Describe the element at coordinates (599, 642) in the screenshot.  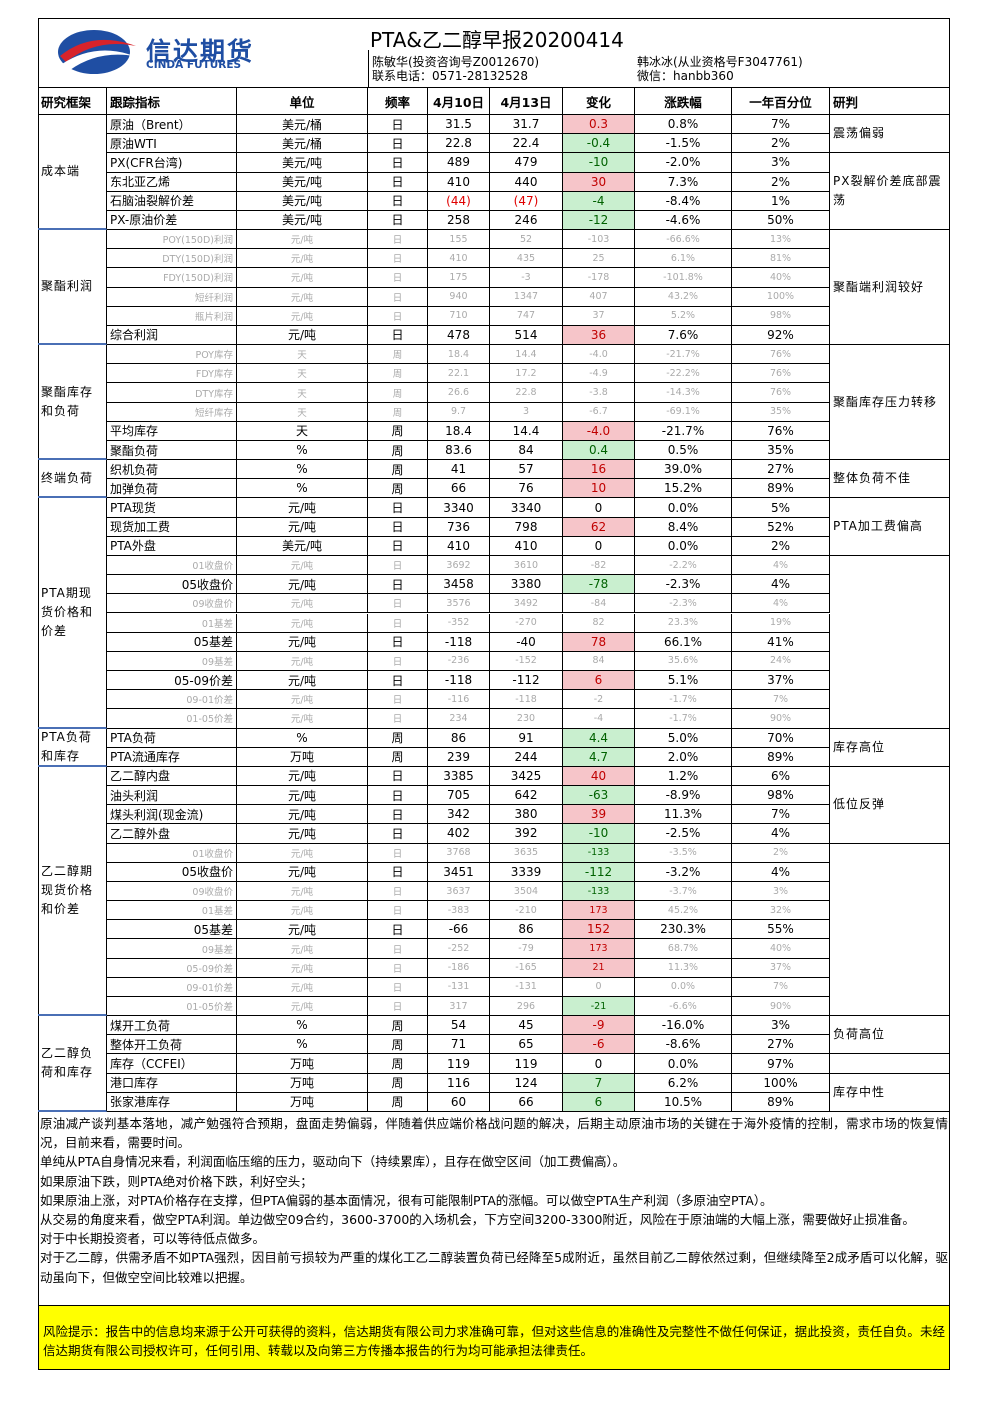
I see `value: 78` at that location.